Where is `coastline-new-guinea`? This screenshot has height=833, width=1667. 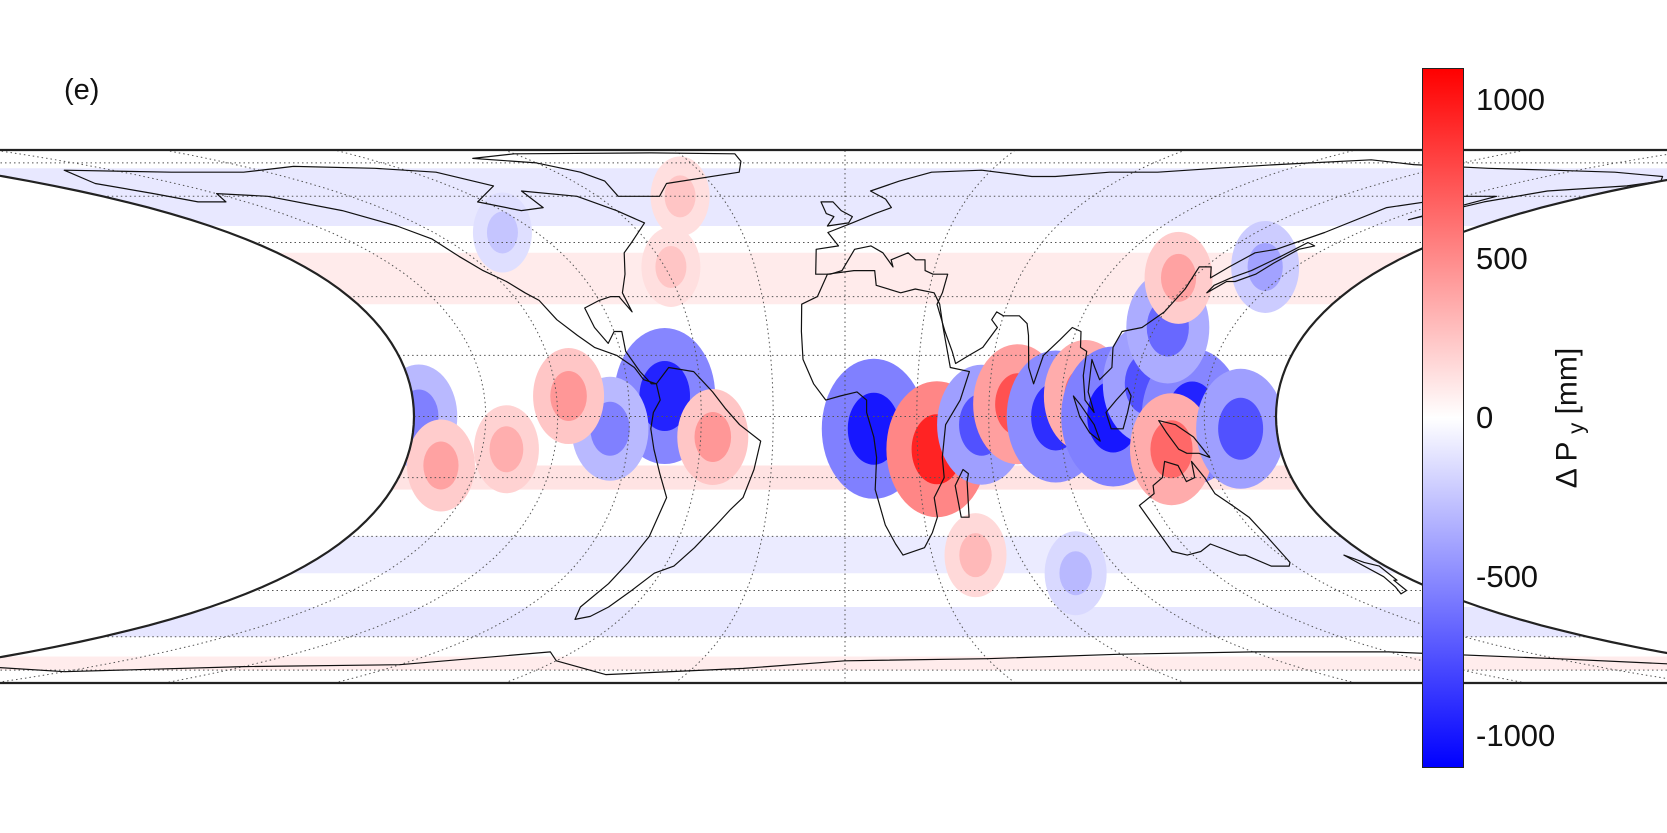 coastline-new-guinea is located at coordinates (1184, 439).